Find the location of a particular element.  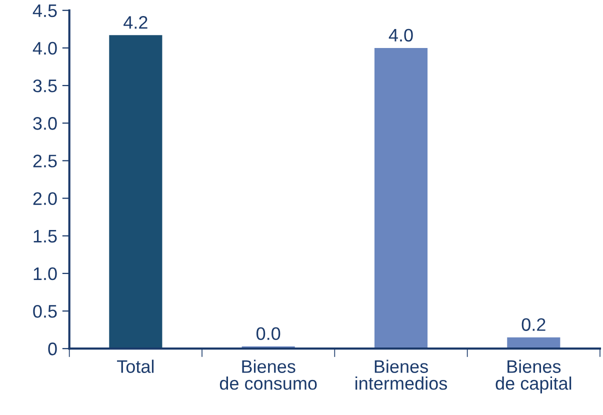

y-tick-label: 2.5 is located at coordinates (45, 161).